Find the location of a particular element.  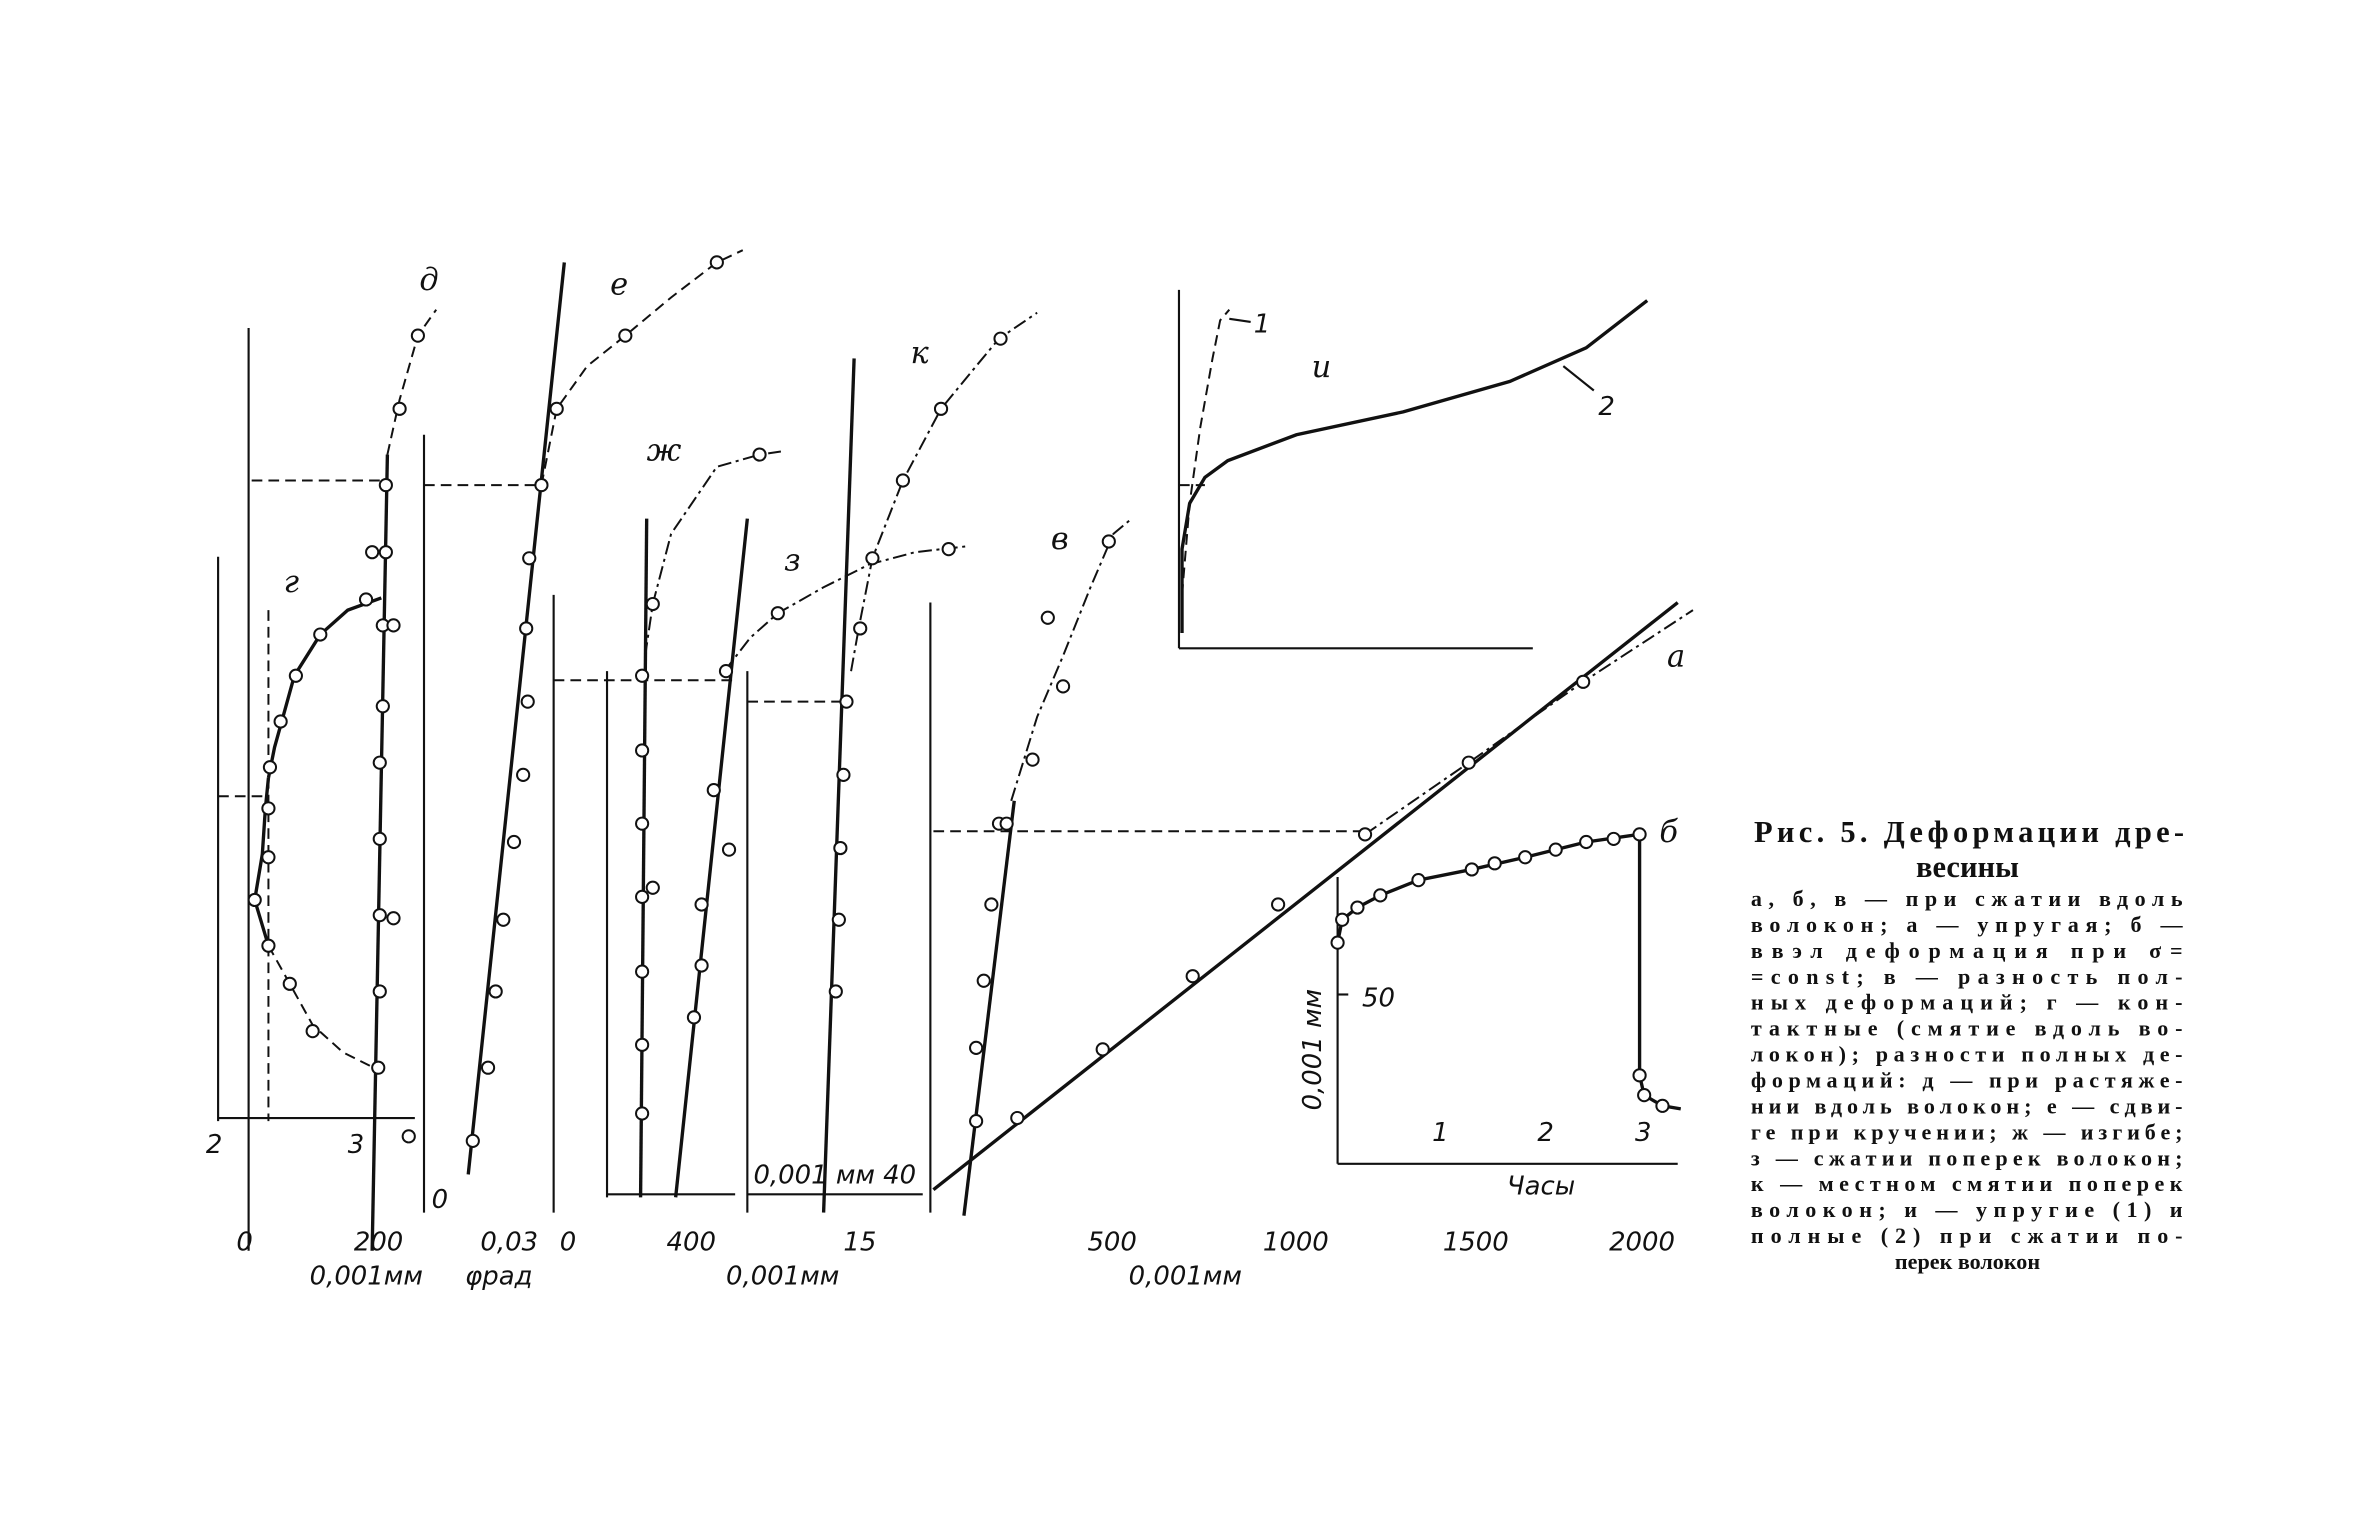

axis-label: 0,001 мм is located at coordinates (1313, 1049).